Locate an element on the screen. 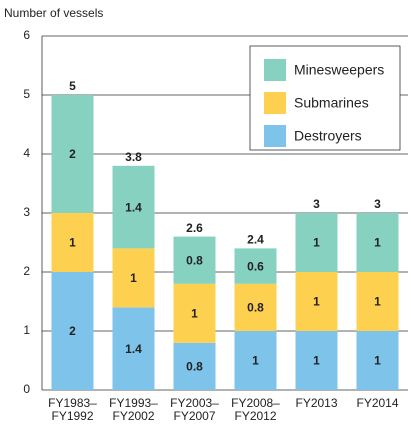 The image size is (411, 425). x-tick-label: FY2013 is located at coordinates (316, 403).